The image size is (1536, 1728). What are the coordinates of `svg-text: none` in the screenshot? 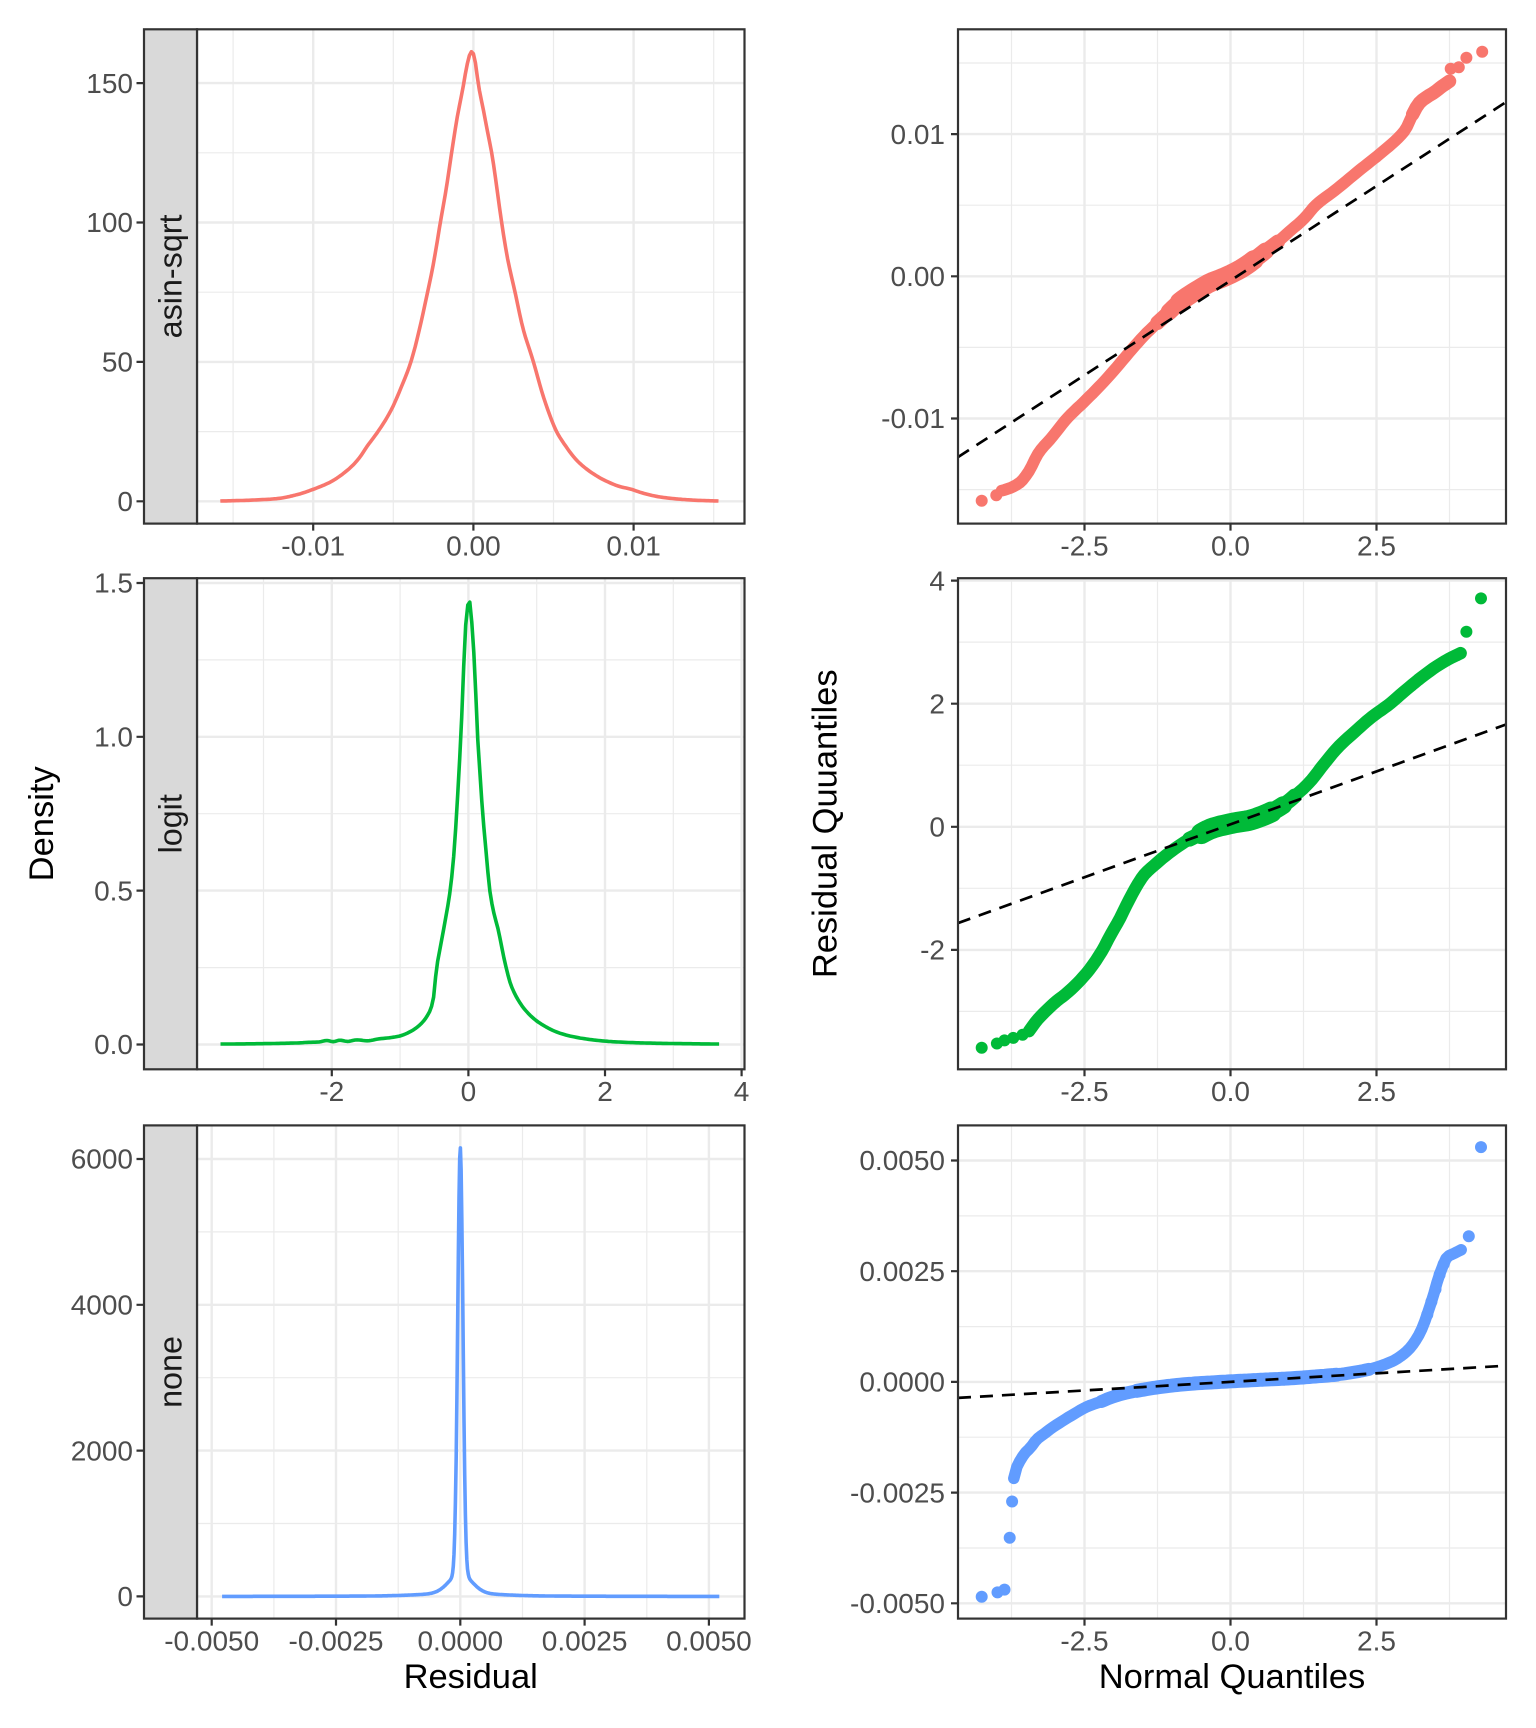 It's located at (171, 1372).